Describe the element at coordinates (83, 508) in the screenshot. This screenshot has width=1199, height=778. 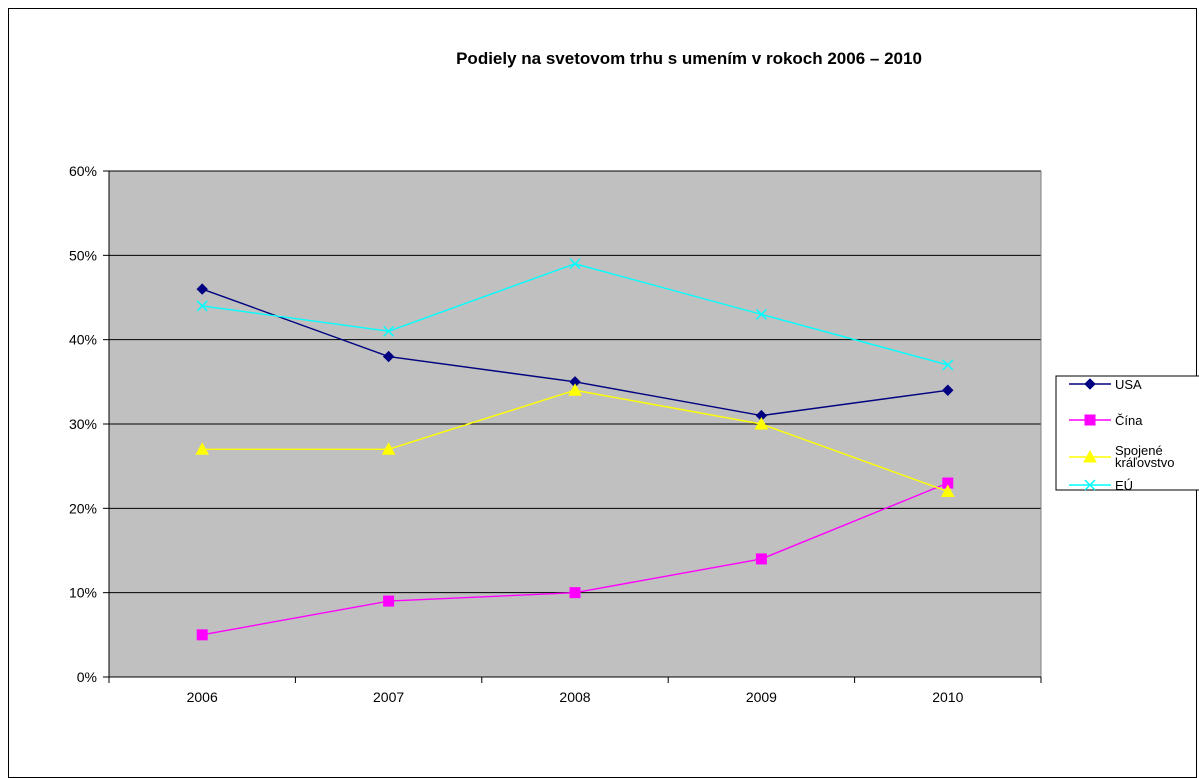
I see `y-tick-label: 20%` at that location.